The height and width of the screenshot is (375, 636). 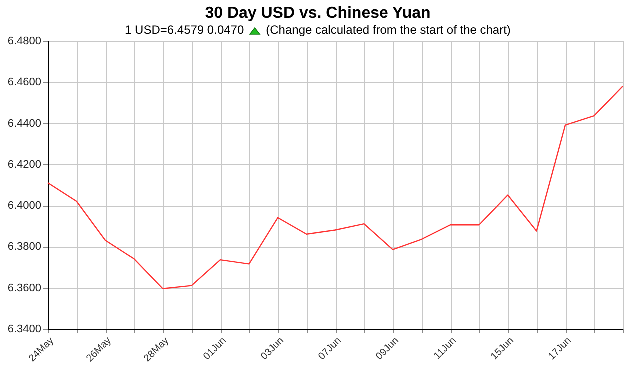 I want to click on y-tick-label: 6.3400, so click(x=25, y=330).